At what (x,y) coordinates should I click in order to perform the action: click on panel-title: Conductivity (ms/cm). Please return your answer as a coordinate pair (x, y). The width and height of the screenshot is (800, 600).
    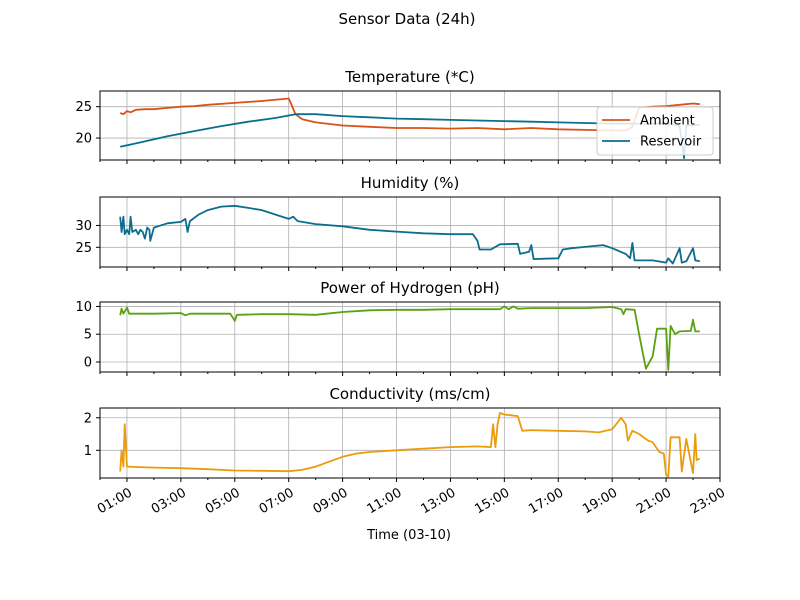
    Looking at the image, I should click on (409, 394).